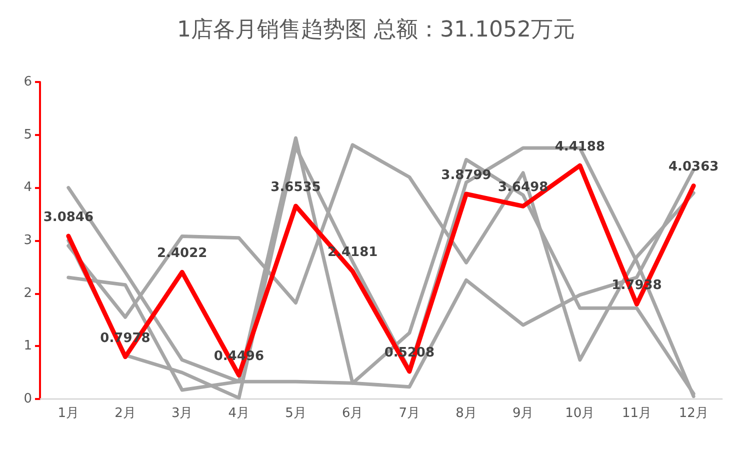 The image size is (752, 452). Describe the element at coordinates (580, 147) in the screenshot. I see `data-label: 4.4188` at that location.